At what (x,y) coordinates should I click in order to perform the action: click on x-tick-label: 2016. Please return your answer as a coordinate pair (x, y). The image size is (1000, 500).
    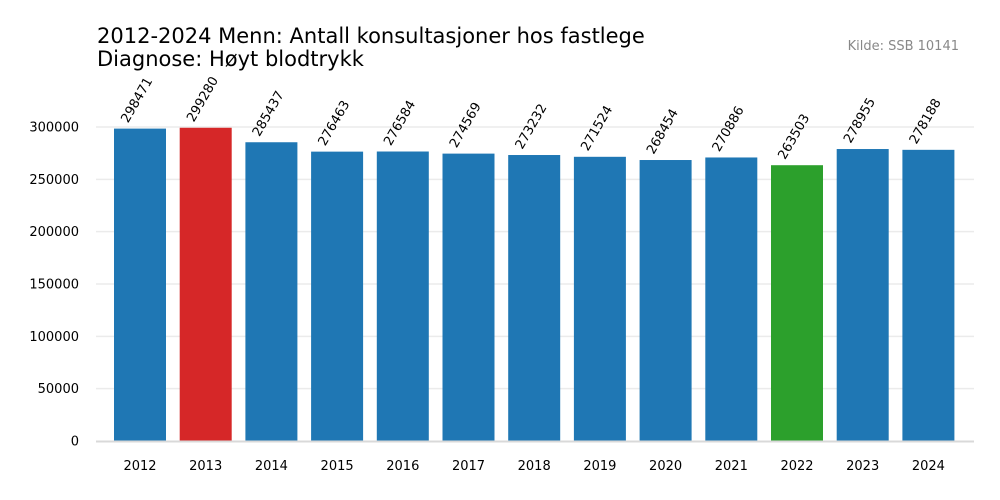
    Looking at the image, I should click on (402, 466).